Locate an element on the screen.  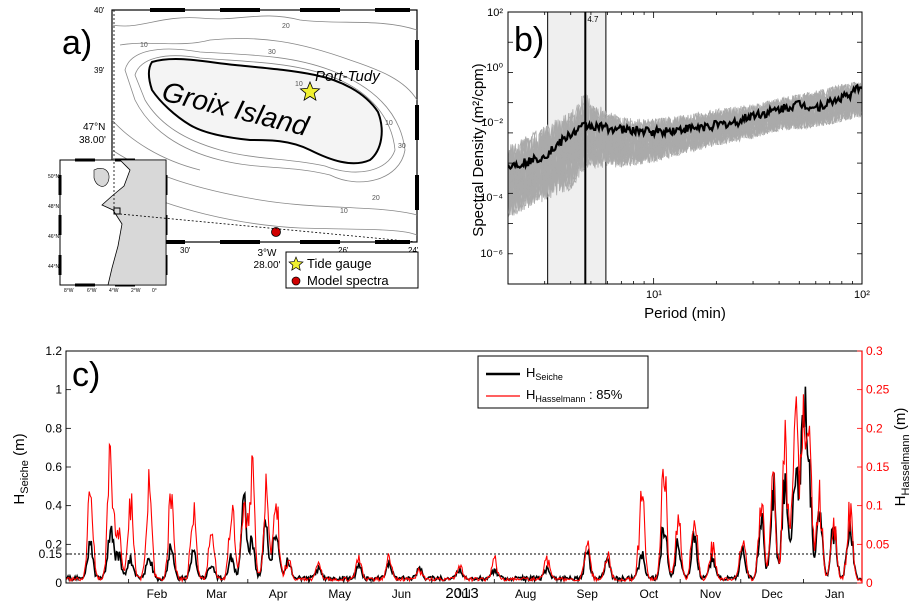
right-tick-labels: 0 0.05 0.1 0.15 0.2 0.25 0.3 is located at coordinates (878, 467).